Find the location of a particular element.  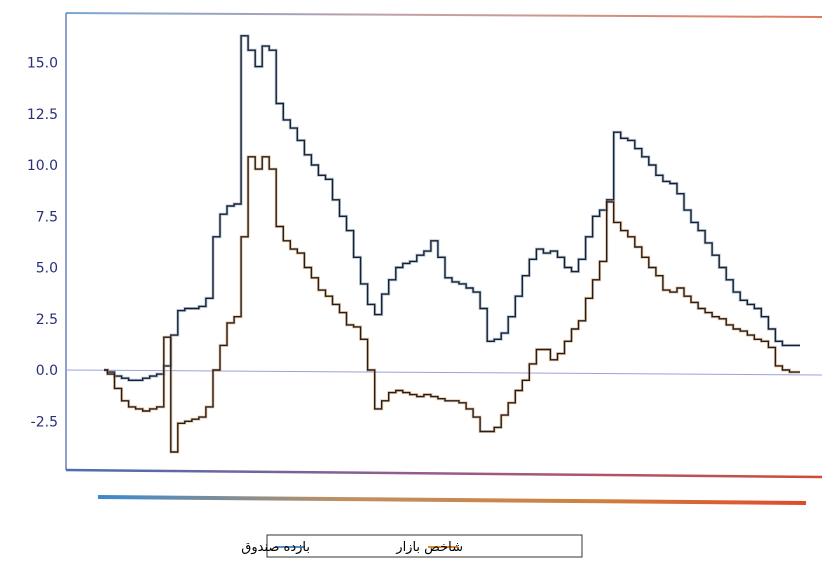

plot-bottom-border is located at coordinates (444, 473).